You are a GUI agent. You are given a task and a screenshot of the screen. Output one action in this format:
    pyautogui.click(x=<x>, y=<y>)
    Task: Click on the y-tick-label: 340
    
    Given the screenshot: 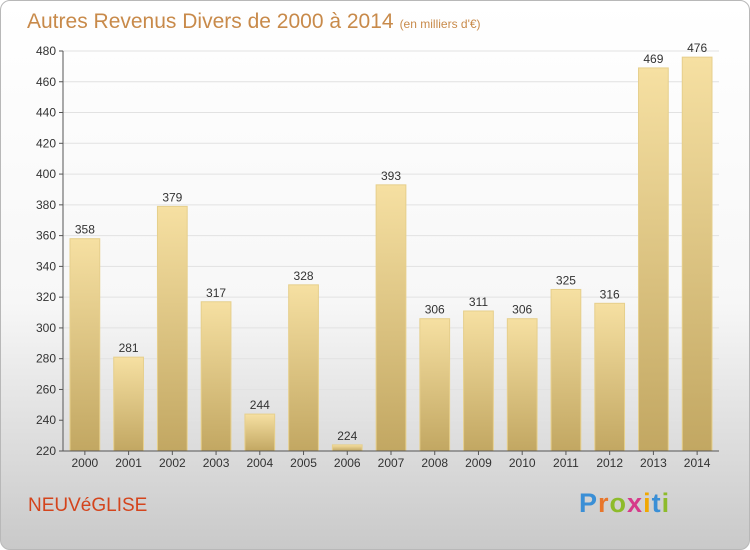 What is the action you would take?
    pyautogui.click(x=46, y=266)
    